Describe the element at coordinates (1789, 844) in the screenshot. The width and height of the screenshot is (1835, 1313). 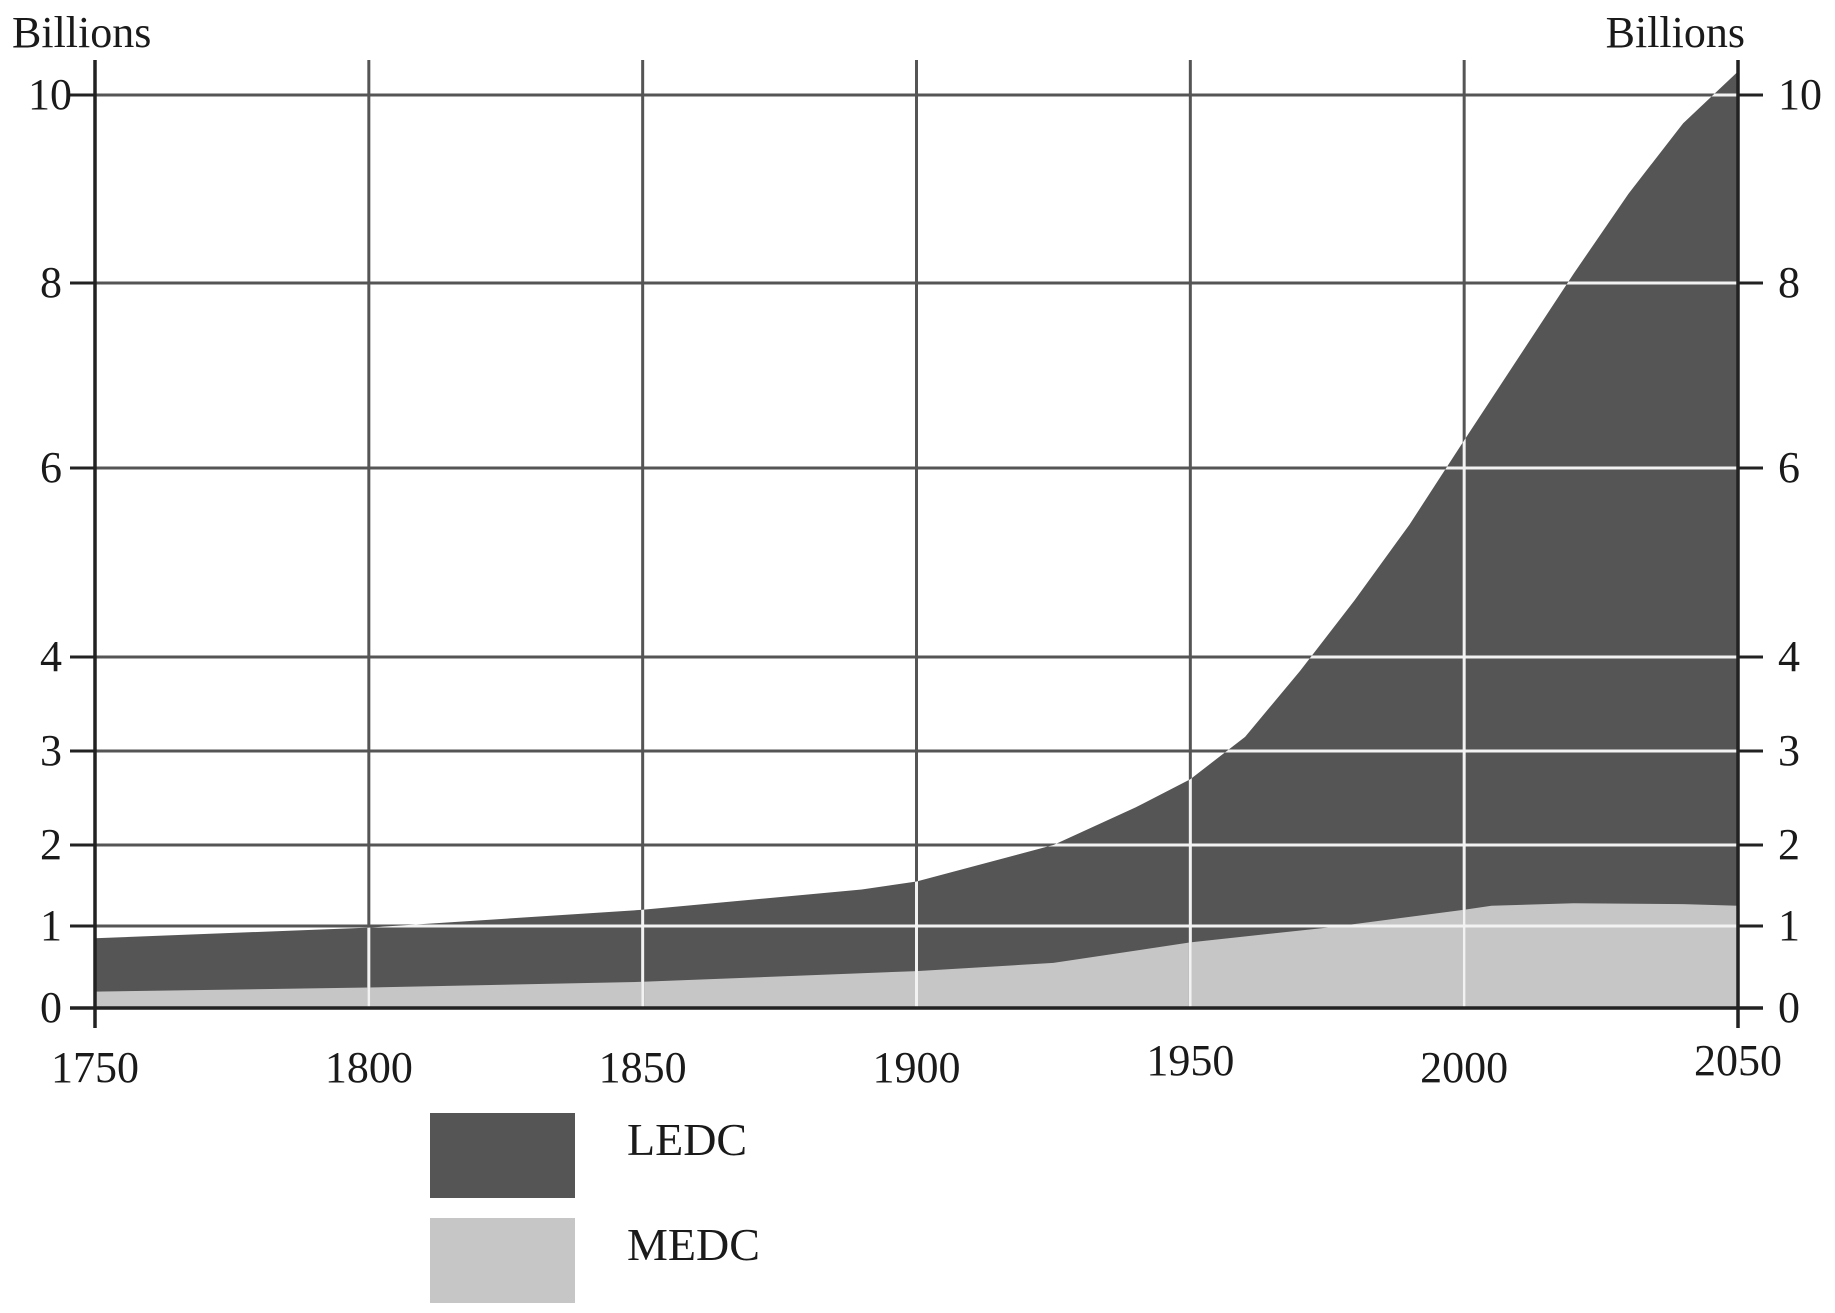
I see `y-tick-label-right-2: 2` at that location.